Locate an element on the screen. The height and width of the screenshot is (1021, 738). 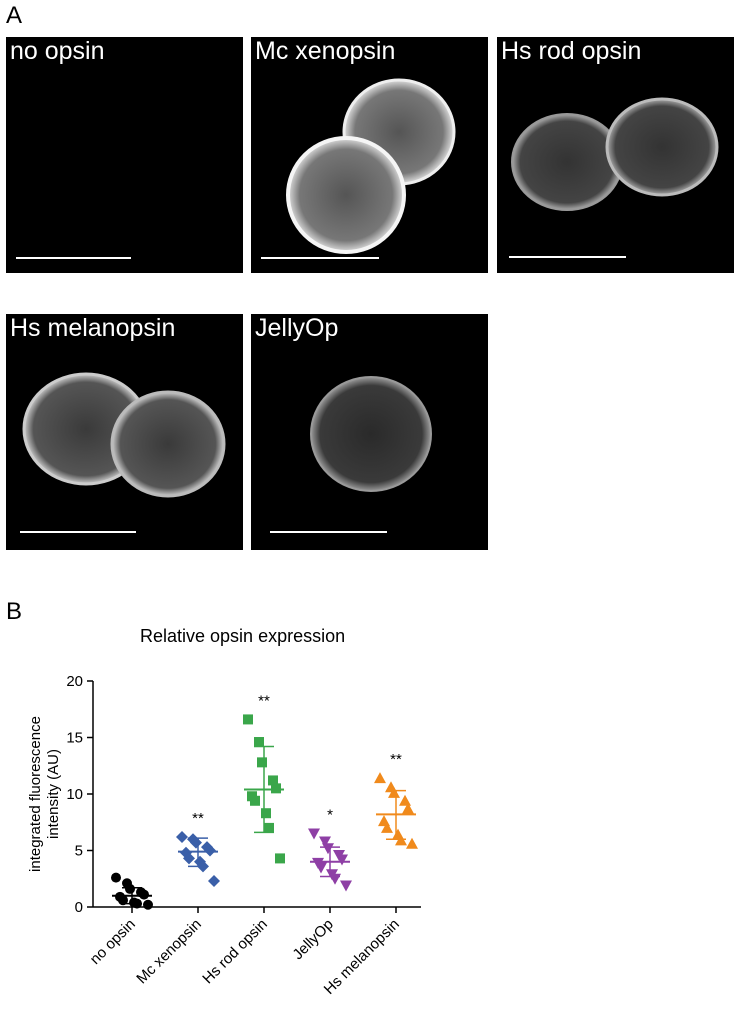
micrograph-no-opsin: no opsin is located at coordinates (124, 155).